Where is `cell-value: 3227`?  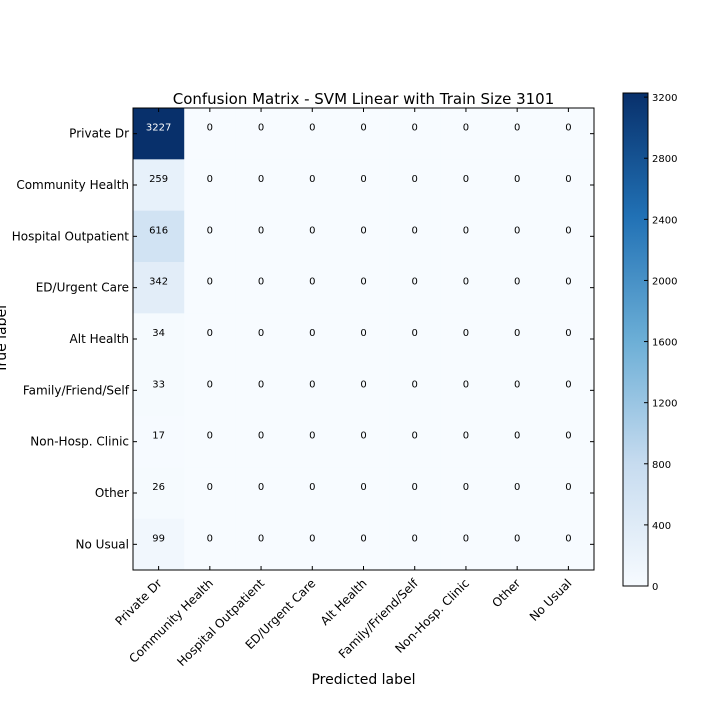 cell-value: 3227 is located at coordinates (158, 128).